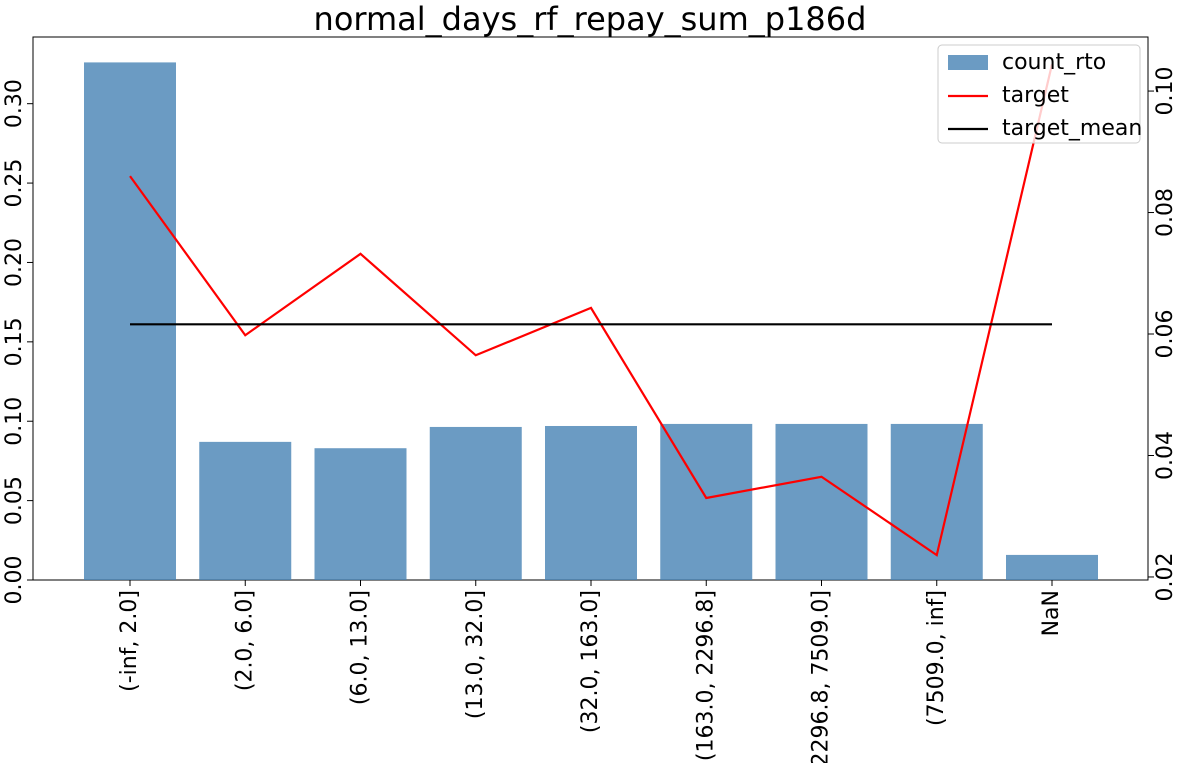  Describe the element at coordinates (14, 103) in the screenshot. I see `y-tick-label: 0.30` at that location.